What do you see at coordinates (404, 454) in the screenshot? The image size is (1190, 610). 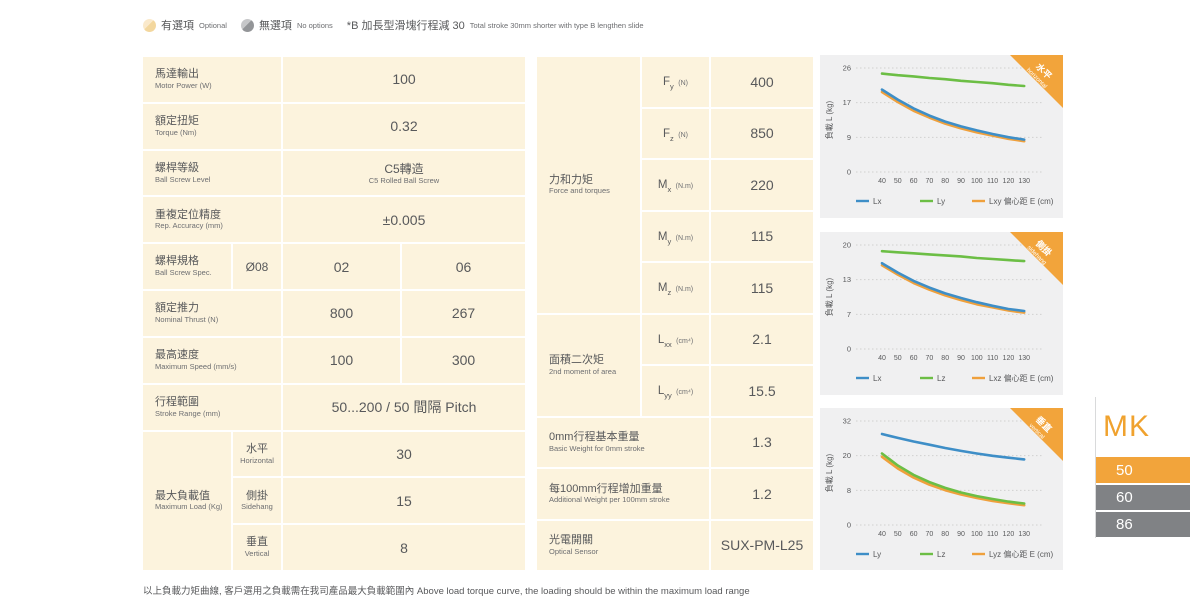 I see `spec-value: 30` at bounding box center [404, 454].